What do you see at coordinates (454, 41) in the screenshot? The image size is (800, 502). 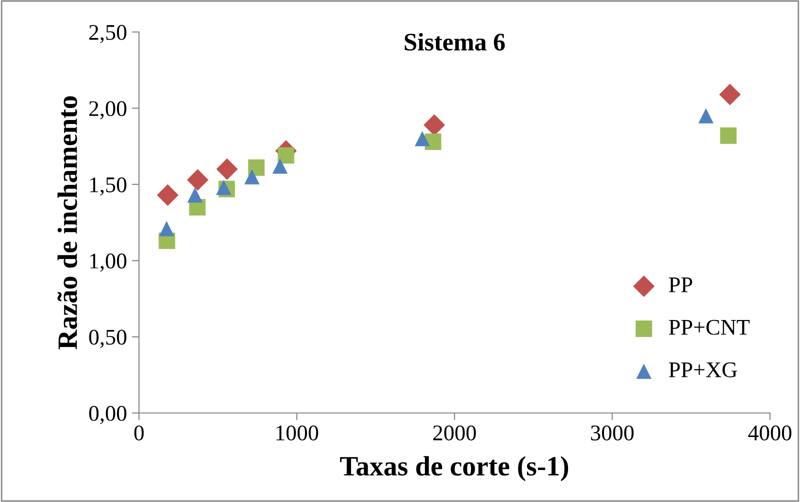 I see `chart-title: Sistema 6` at bounding box center [454, 41].